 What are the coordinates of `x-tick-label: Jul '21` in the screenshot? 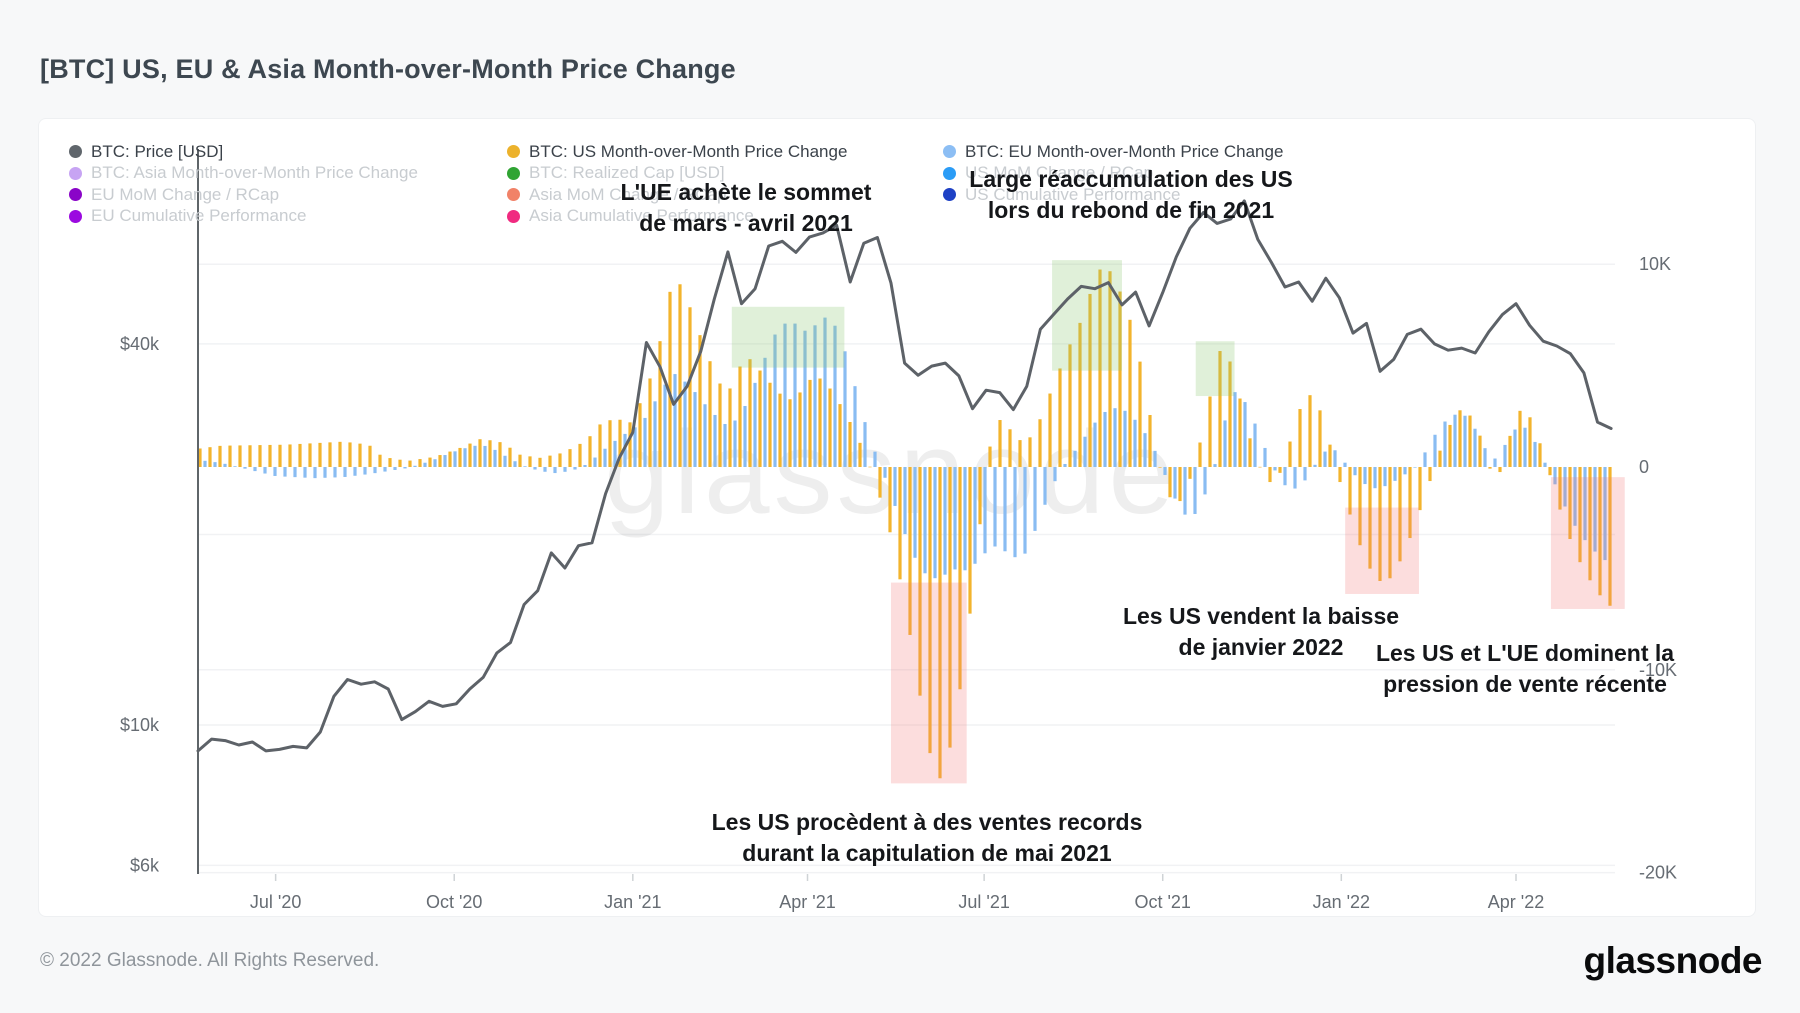 It's located at (983, 902).